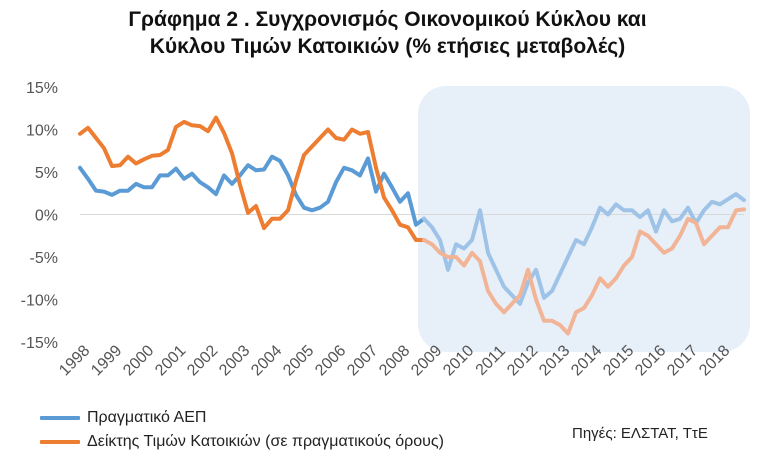  What do you see at coordinates (298, 360) in the screenshot?
I see `x-tick-label: 2005` at bounding box center [298, 360].